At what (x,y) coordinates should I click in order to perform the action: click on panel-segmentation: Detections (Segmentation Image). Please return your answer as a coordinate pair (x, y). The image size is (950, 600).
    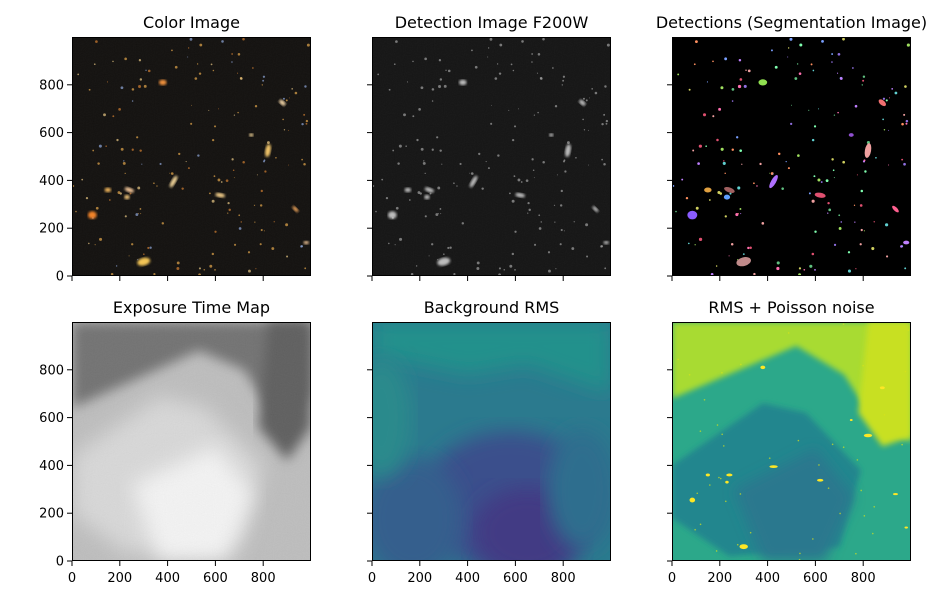
    Looking at the image, I should click on (791, 147).